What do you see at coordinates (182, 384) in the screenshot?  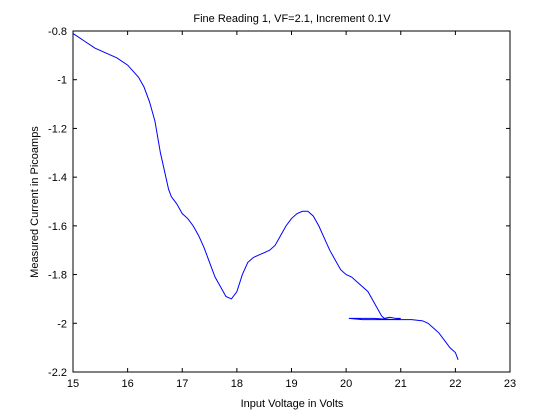 I see `x-tick-label: 17` at bounding box center [182, 384].